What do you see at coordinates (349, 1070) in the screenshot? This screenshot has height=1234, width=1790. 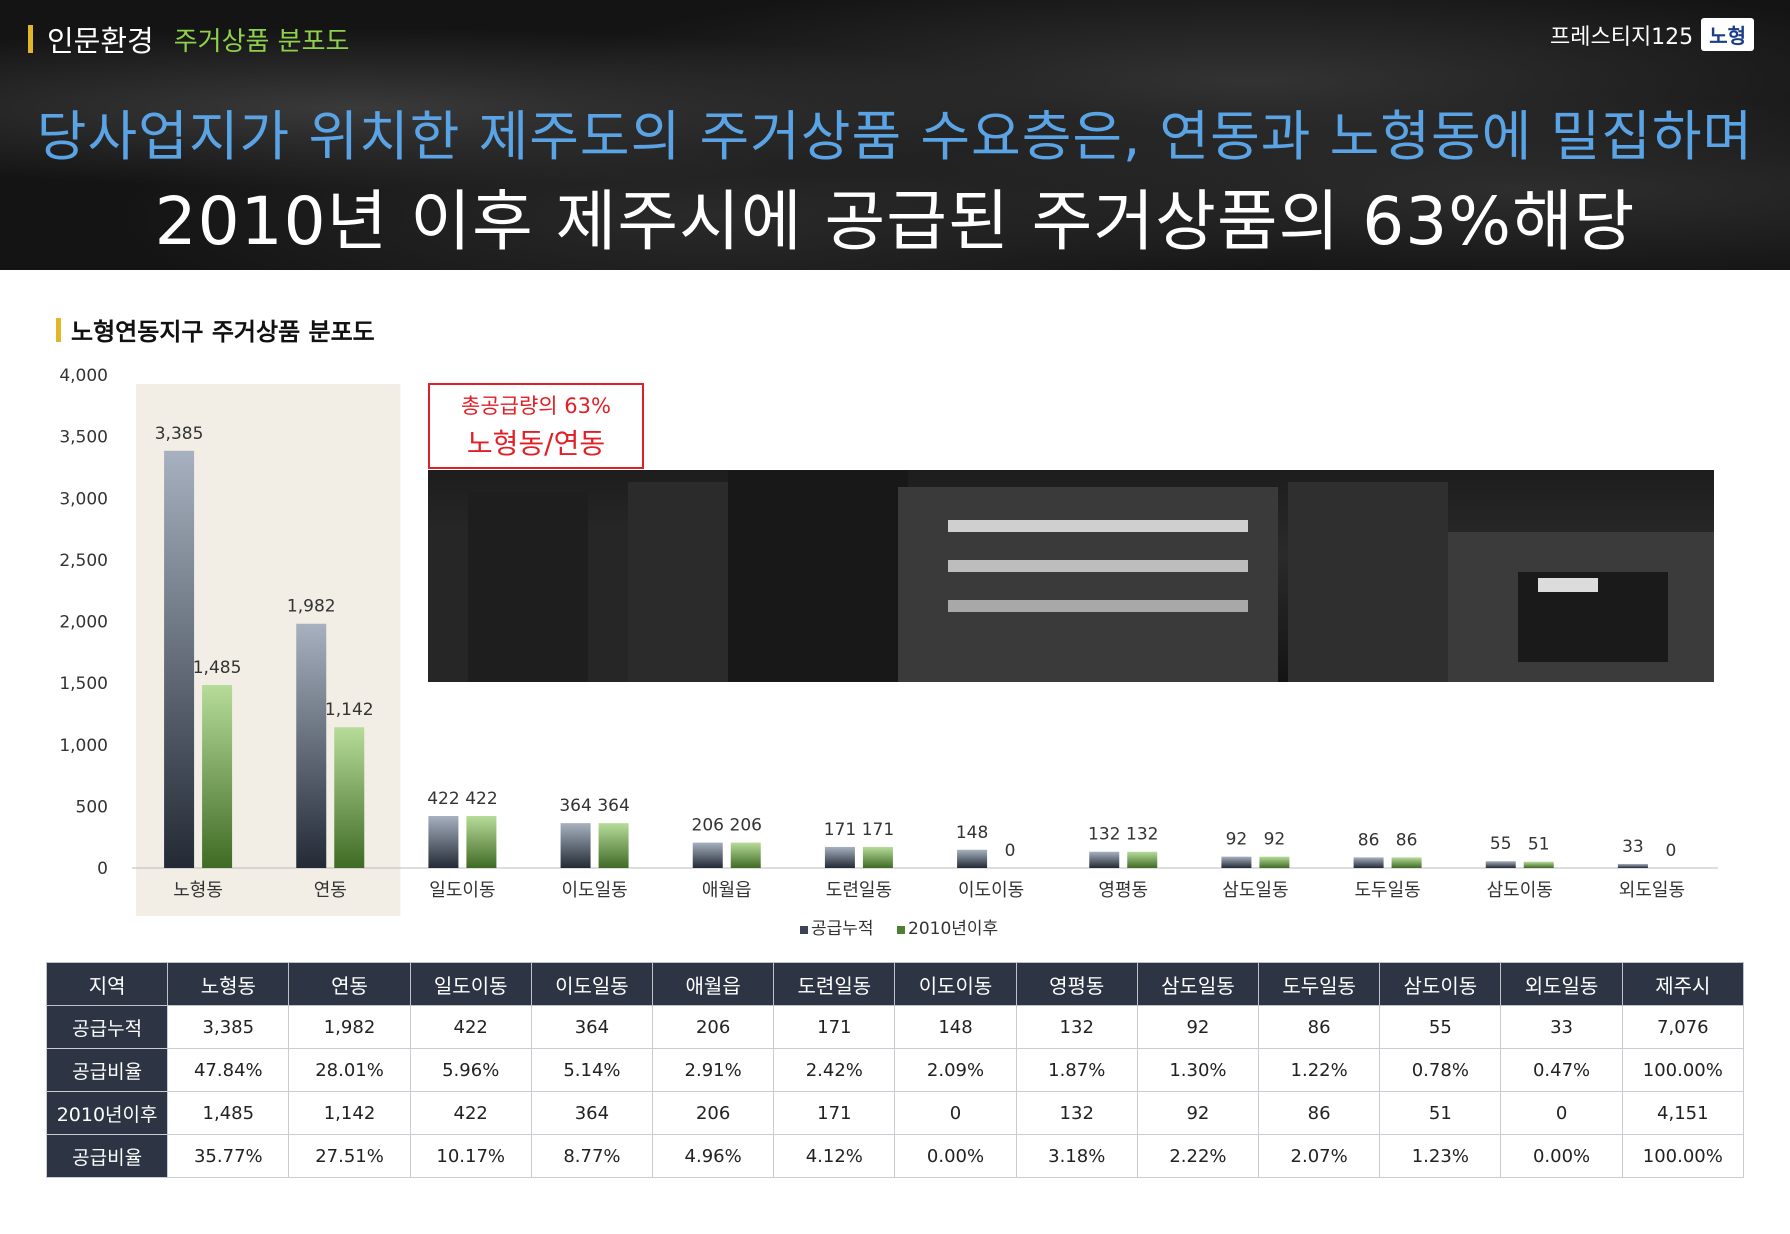 I see `table-cell: 28.01%` at bounding box center [349, 1070].